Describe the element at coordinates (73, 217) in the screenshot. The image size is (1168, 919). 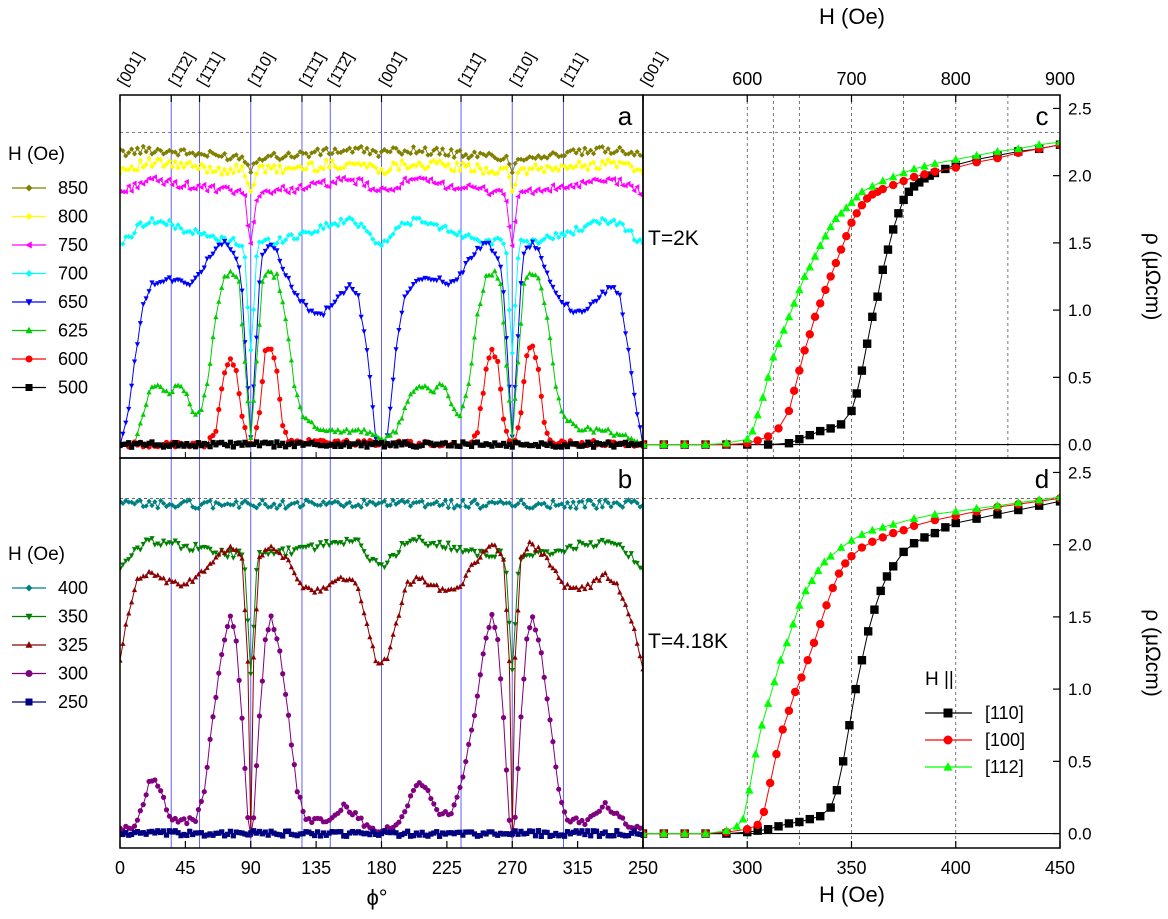
I see `legend-entry: 800` at that location.